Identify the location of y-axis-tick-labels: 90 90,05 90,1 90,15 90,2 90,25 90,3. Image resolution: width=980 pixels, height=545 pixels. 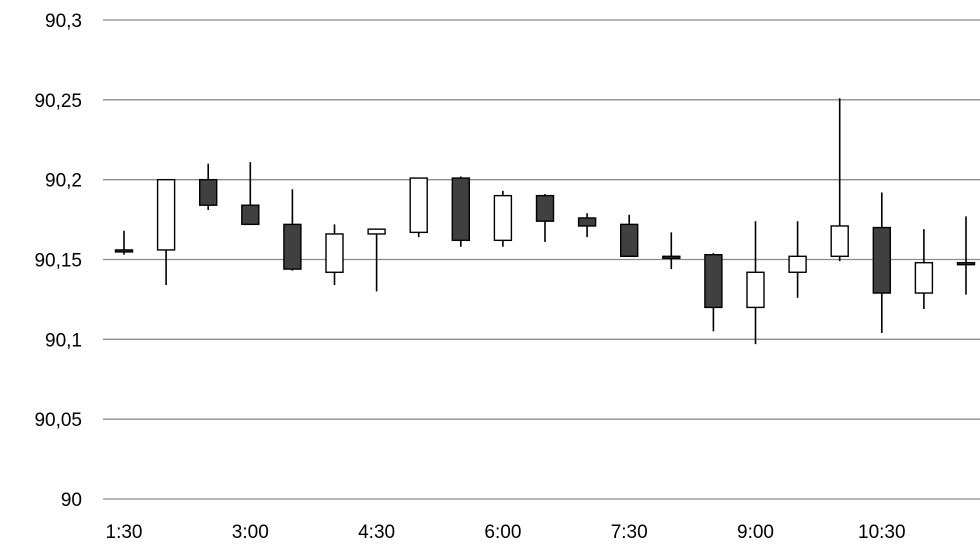
(58, 261).